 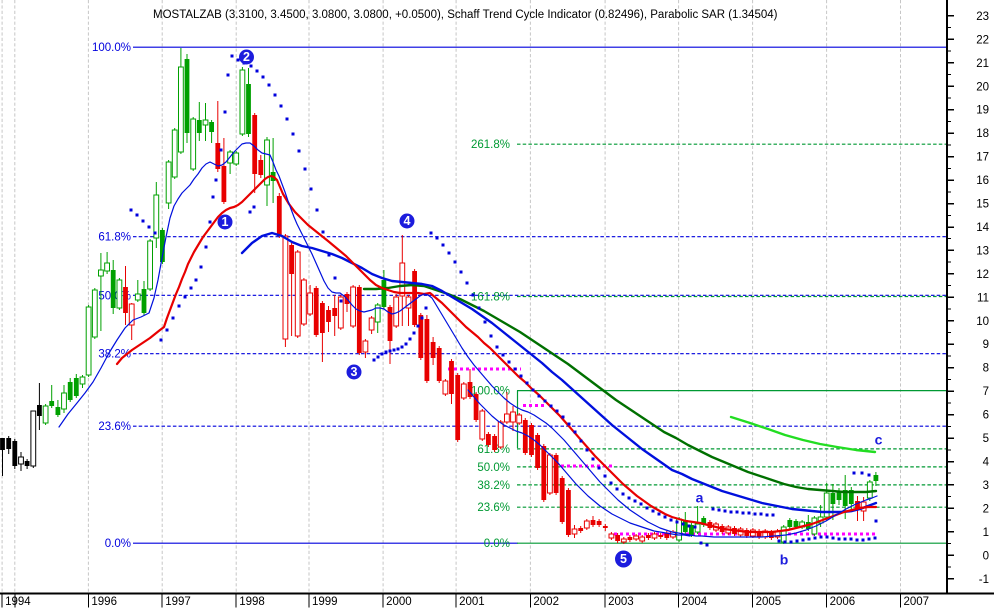 I want to click on svg-text: 61.8%, so click(x=114, y=238).